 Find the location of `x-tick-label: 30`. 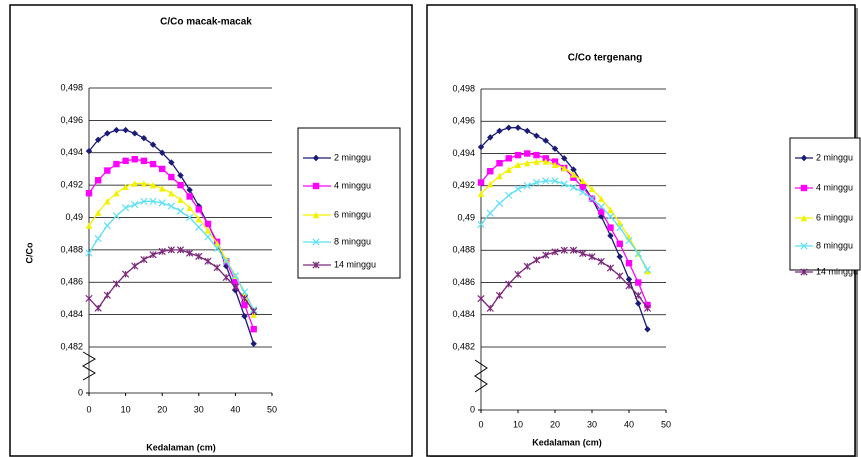

x-tick-label: 30 is located at coordinates (199, 409).